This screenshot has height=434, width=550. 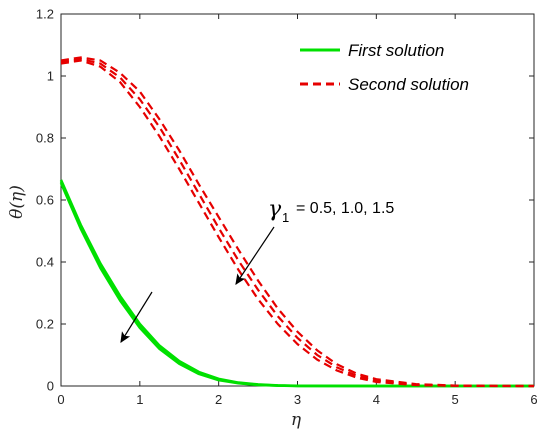 What do you see at coordinates (533, 399) in the screenshot?
I see `x-tick-label: 6` at bounding box center [533, 399].